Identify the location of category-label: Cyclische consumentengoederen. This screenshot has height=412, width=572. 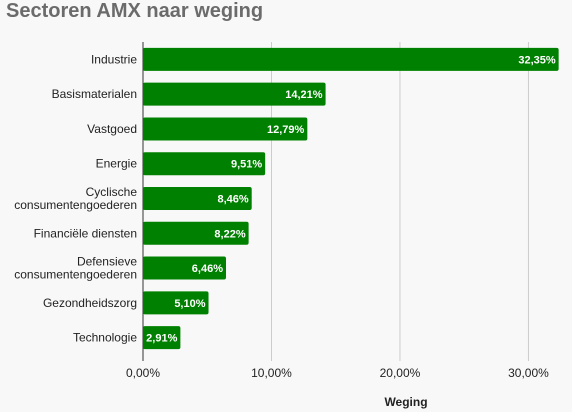
(75, 198).